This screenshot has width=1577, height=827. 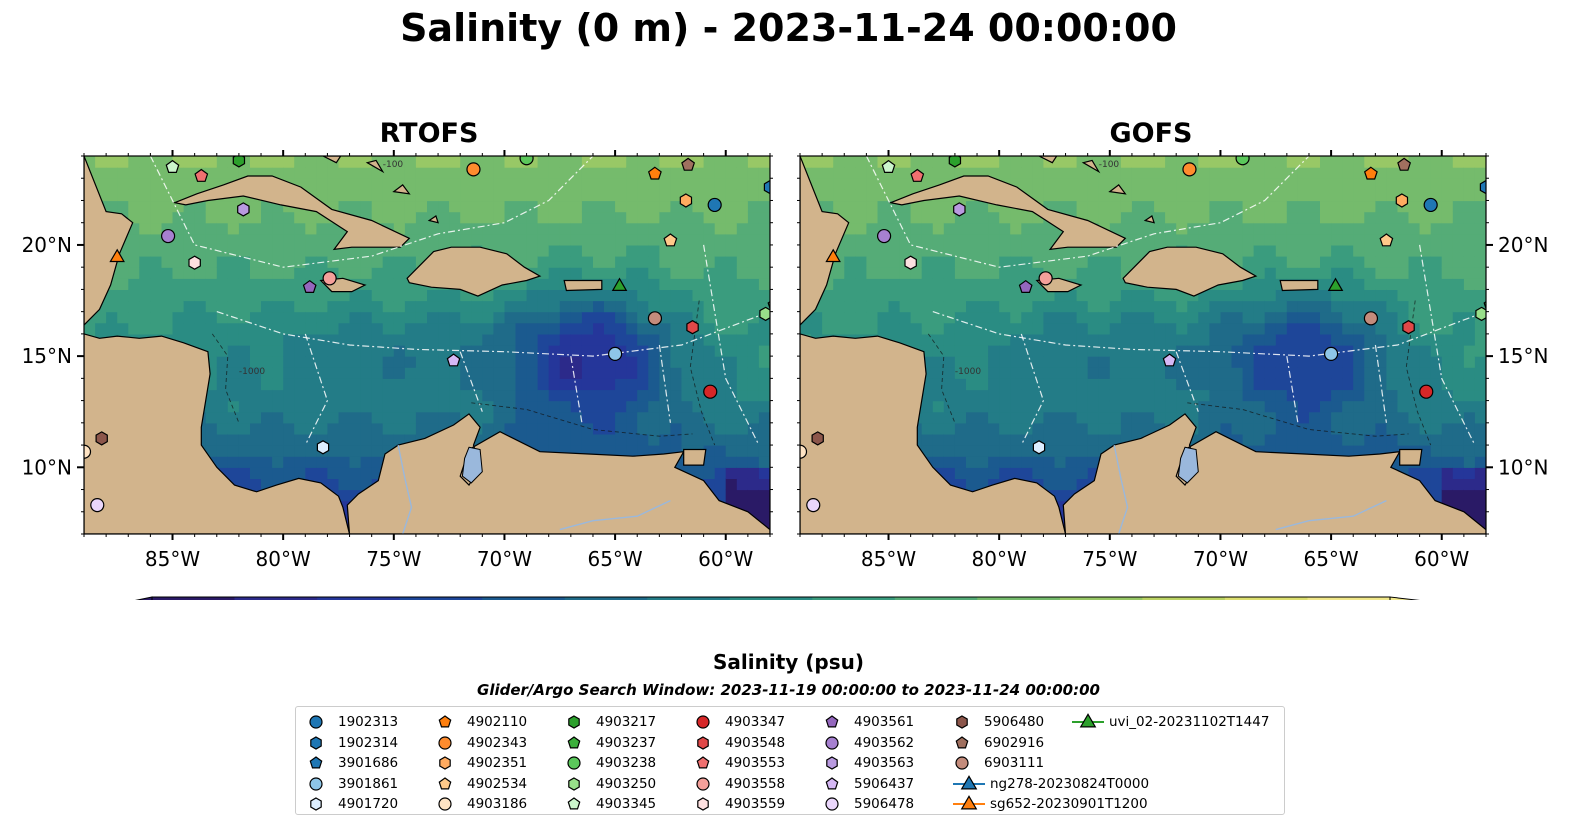 I want to click on x-tick-label: 80°W, so click(x=999, y=559).